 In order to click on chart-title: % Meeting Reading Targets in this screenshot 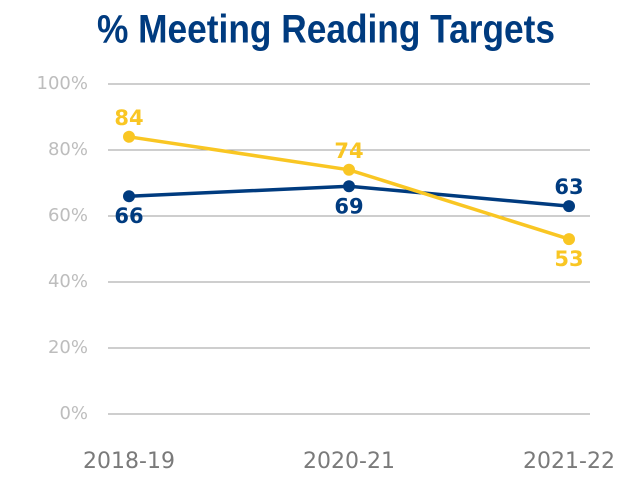, I will do `click(326, 30)`.